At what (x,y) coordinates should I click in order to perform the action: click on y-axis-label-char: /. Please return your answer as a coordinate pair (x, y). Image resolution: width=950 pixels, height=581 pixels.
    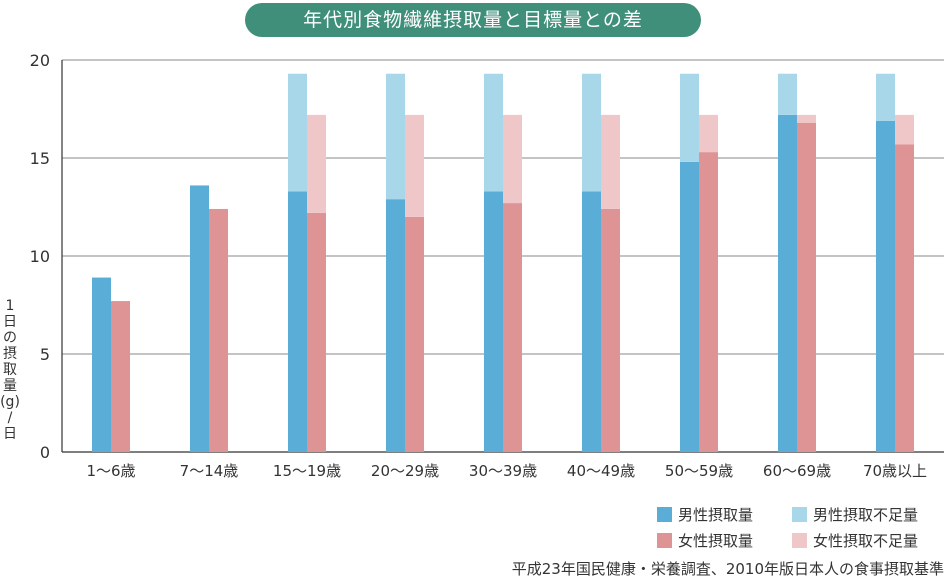
    Looking at the image, I should click on (10, 418).